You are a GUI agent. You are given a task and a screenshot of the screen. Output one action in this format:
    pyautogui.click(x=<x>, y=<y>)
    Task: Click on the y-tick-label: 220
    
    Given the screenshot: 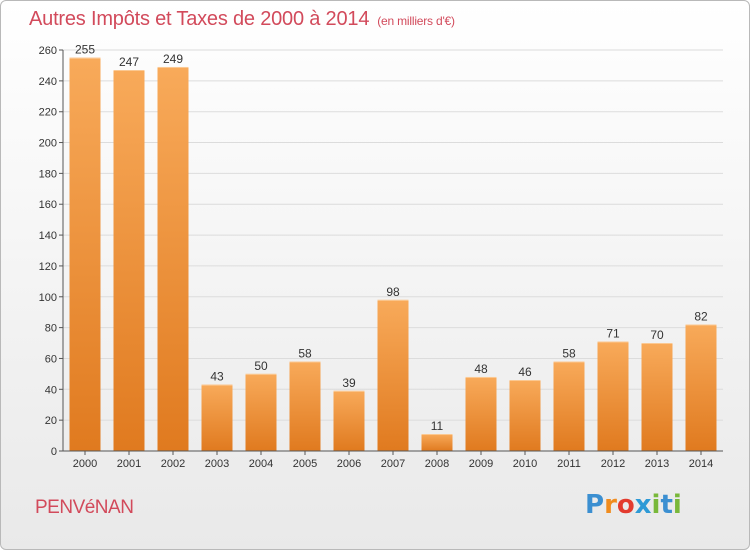 What is the action you would take?
    pyautogui.click(x=48, y=113)
    